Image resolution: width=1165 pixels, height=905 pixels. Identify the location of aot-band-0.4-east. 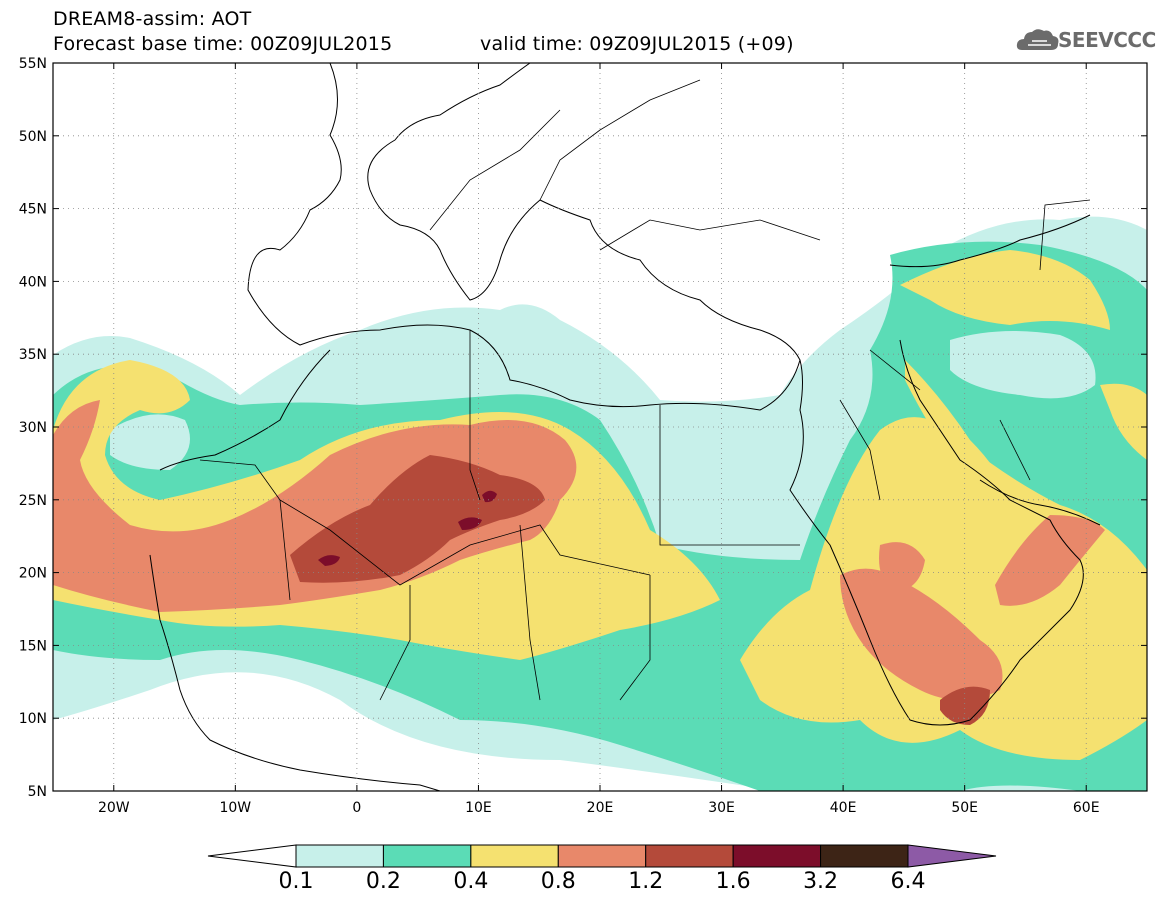
(943, 588).